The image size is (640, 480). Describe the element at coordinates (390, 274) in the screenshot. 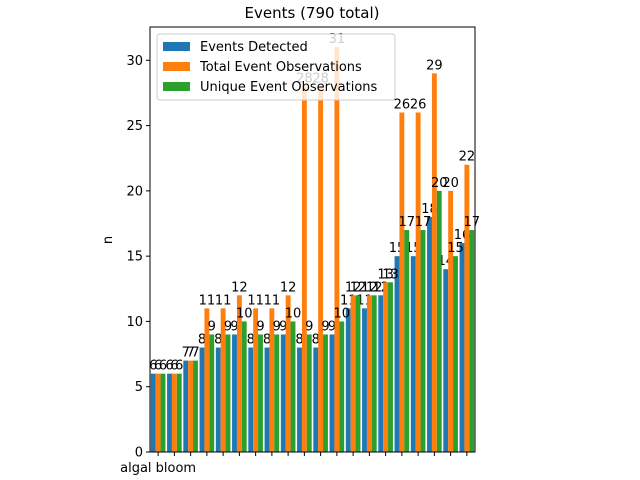

I see `value-label: 13` at that location.